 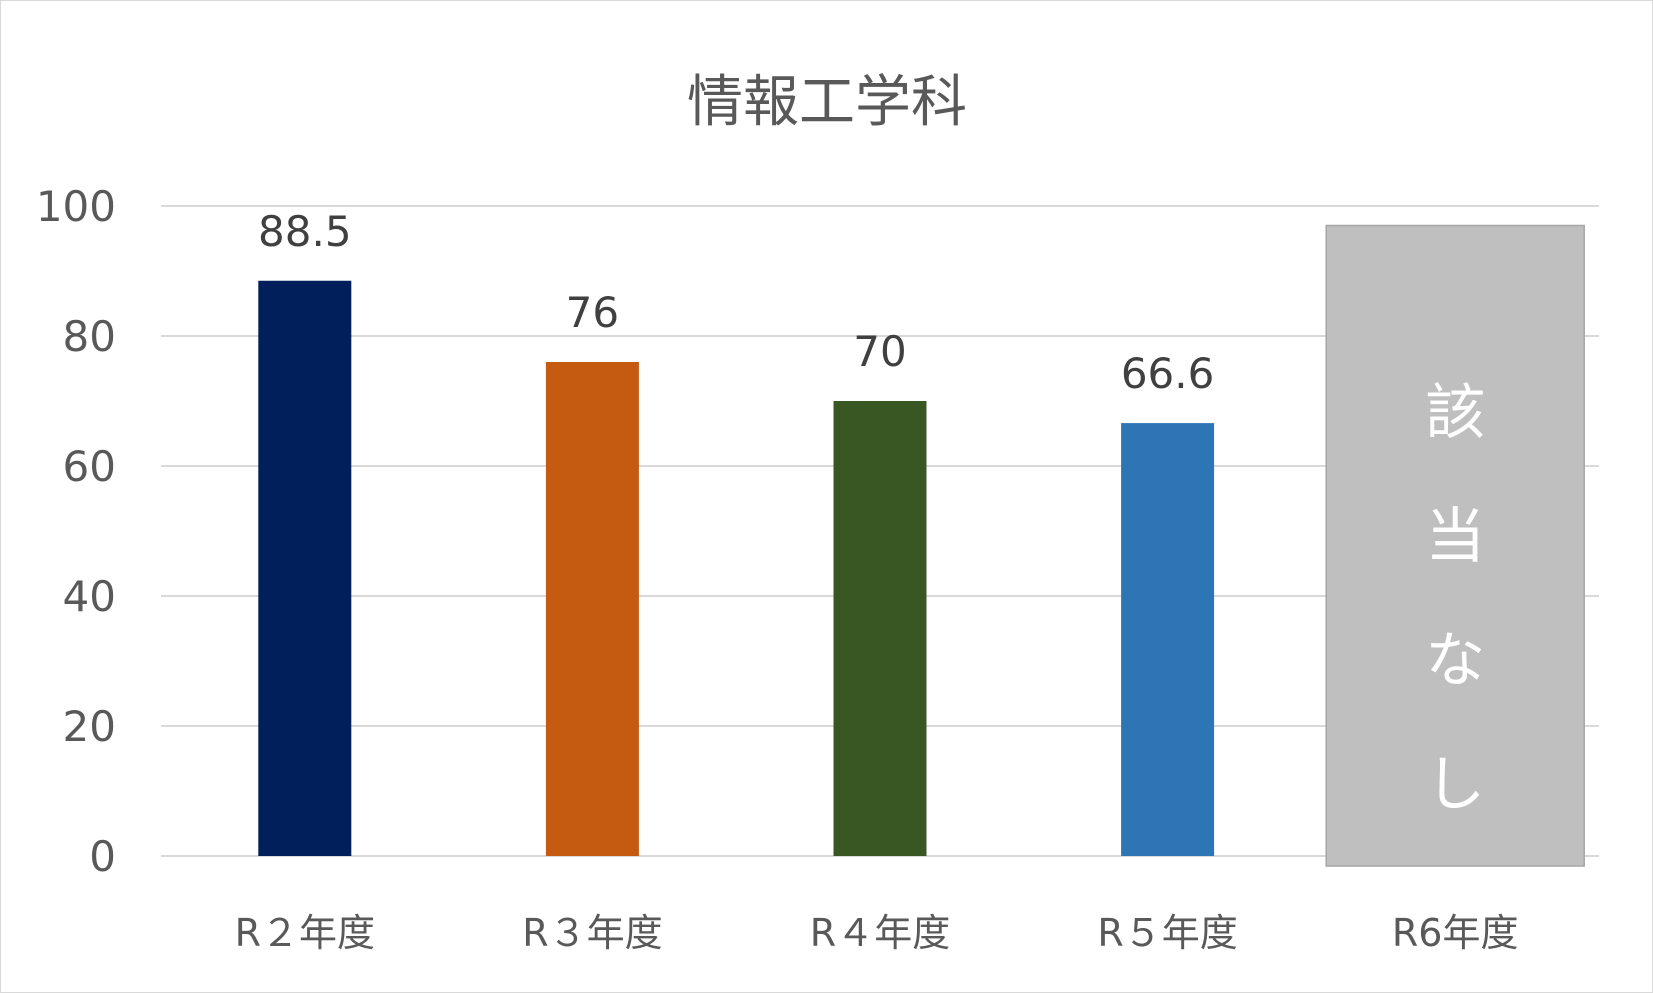 I want to click on not-applicable-char-1: 該, so click(x=1455, y=413).